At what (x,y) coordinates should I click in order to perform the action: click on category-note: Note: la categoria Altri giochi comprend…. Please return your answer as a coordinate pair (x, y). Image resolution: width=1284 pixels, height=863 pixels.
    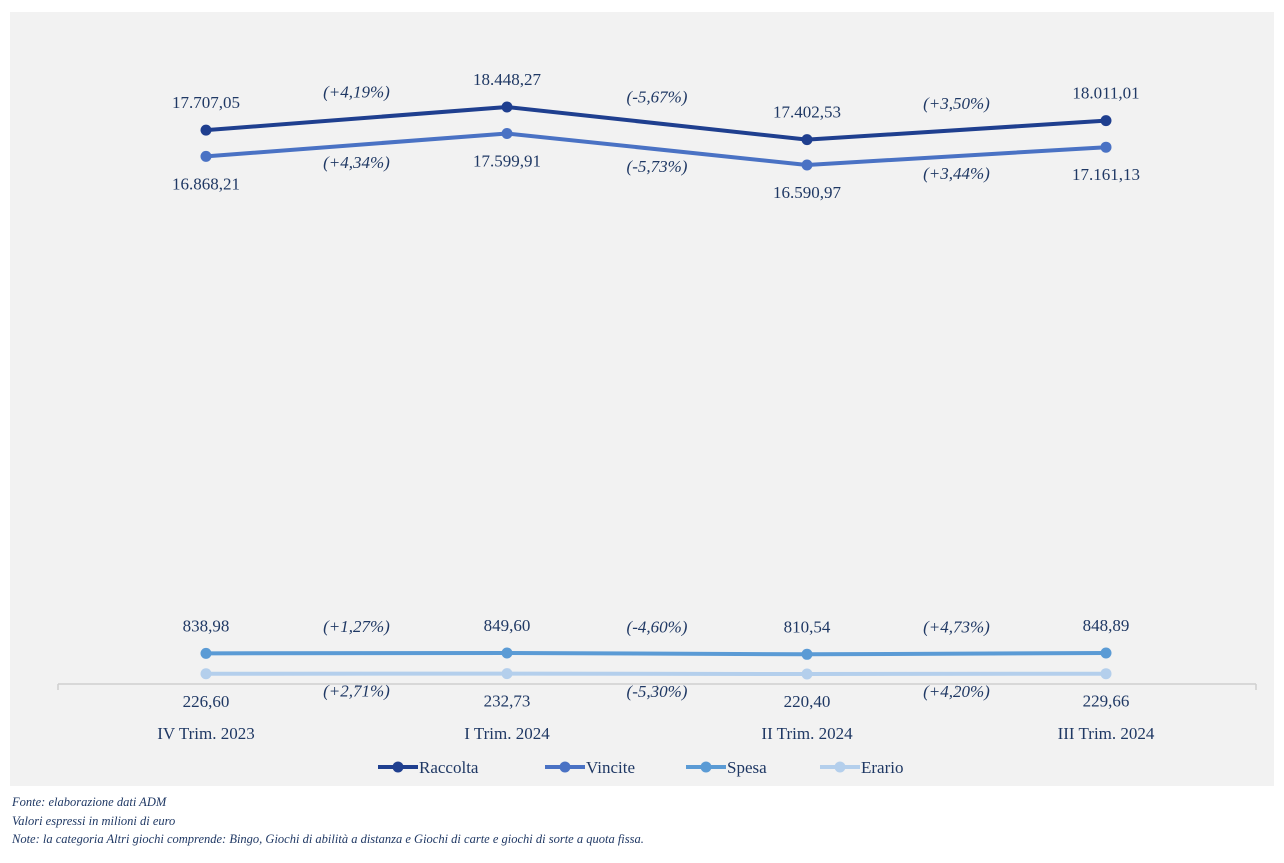
    Looking at the image, I should click on (328, 839).